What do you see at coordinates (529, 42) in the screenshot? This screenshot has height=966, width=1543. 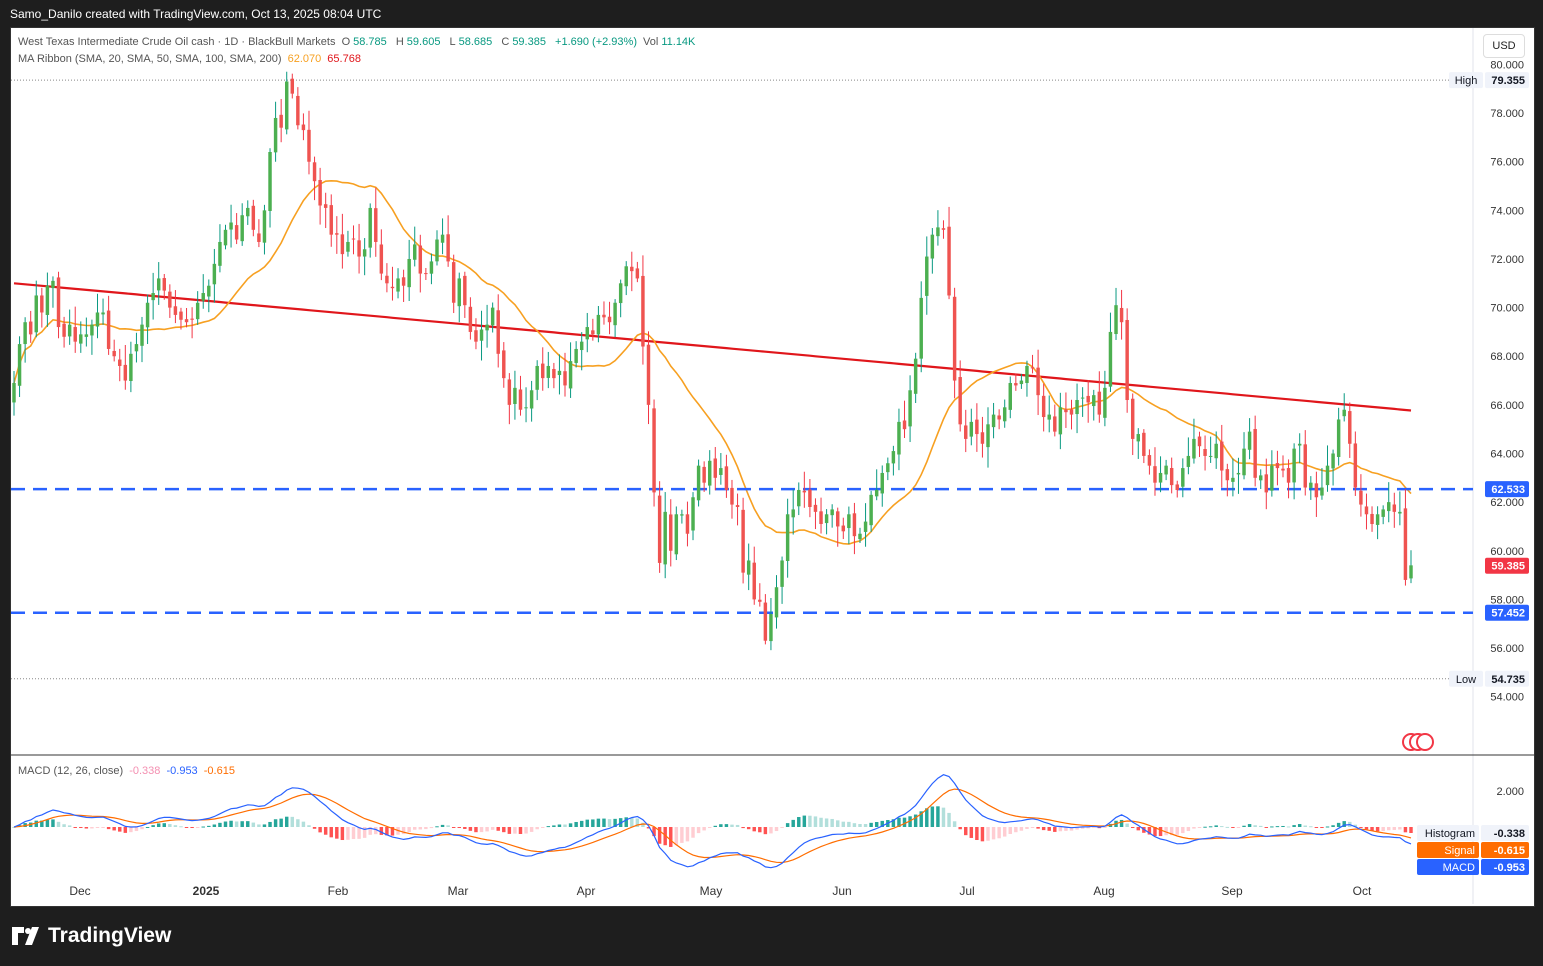 I see `close-value: 59.385` at bounding box center [529, 42].